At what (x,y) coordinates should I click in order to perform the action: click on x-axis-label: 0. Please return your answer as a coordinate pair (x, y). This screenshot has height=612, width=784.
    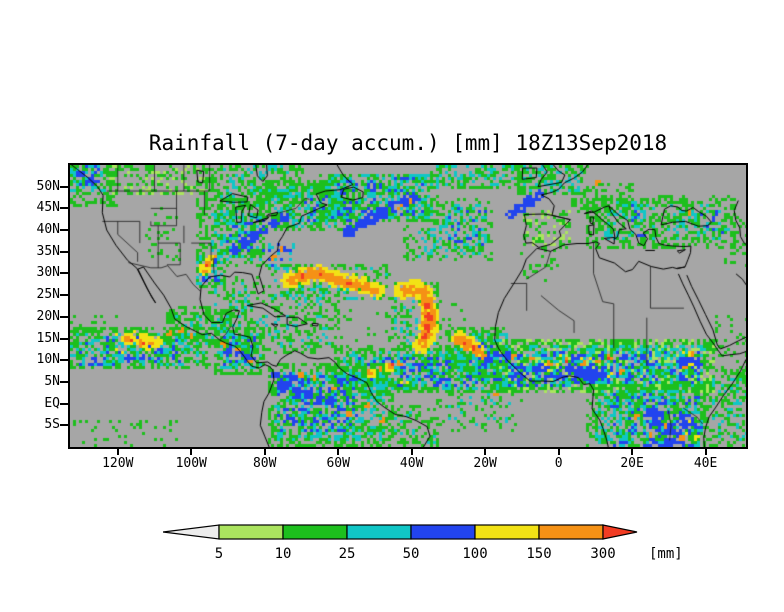
    Looking at the image, I should click on (558, 463).